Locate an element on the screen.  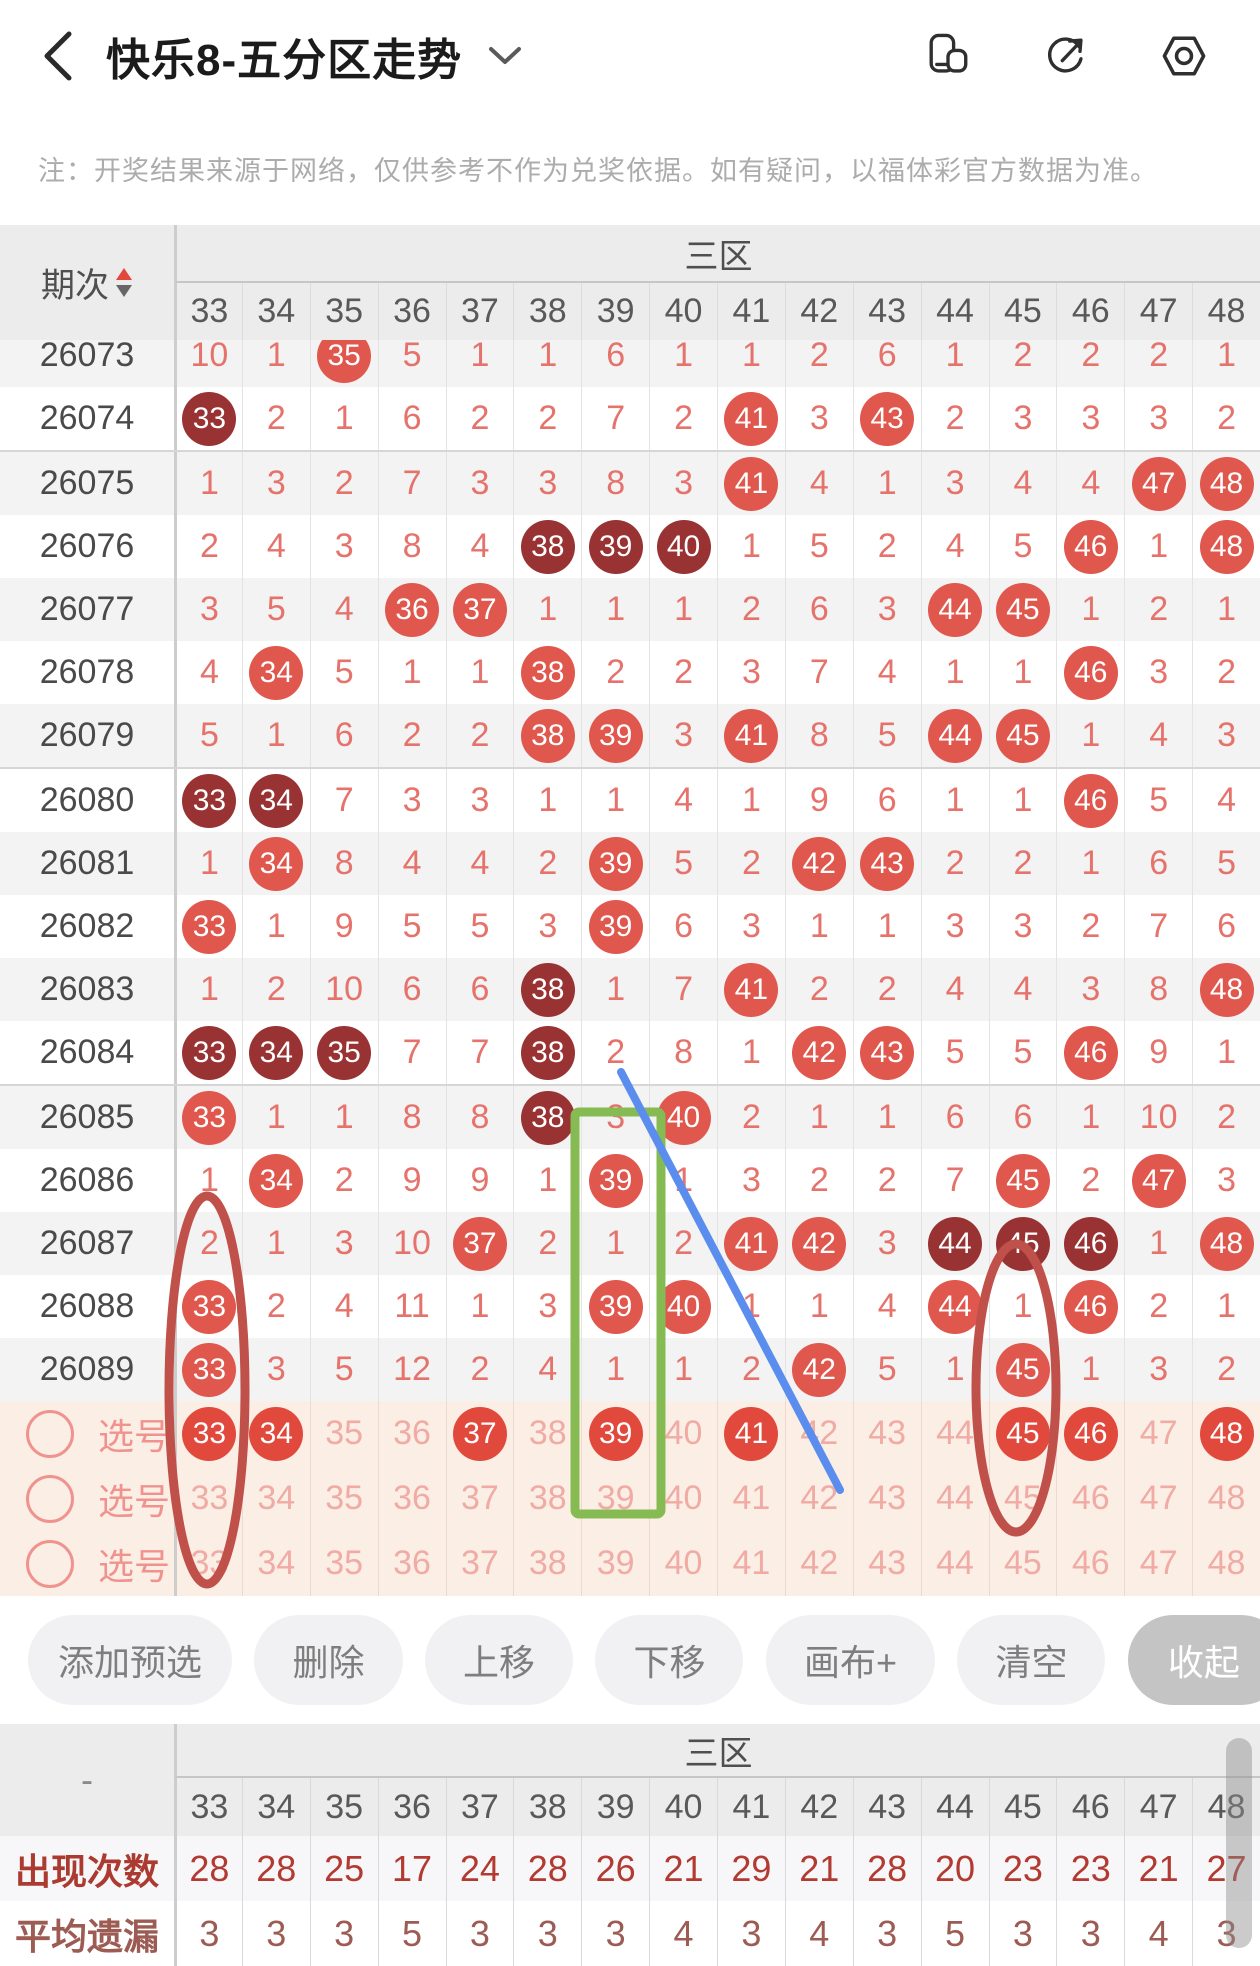
rotate-screen-button is located at coordinates (948, 56).